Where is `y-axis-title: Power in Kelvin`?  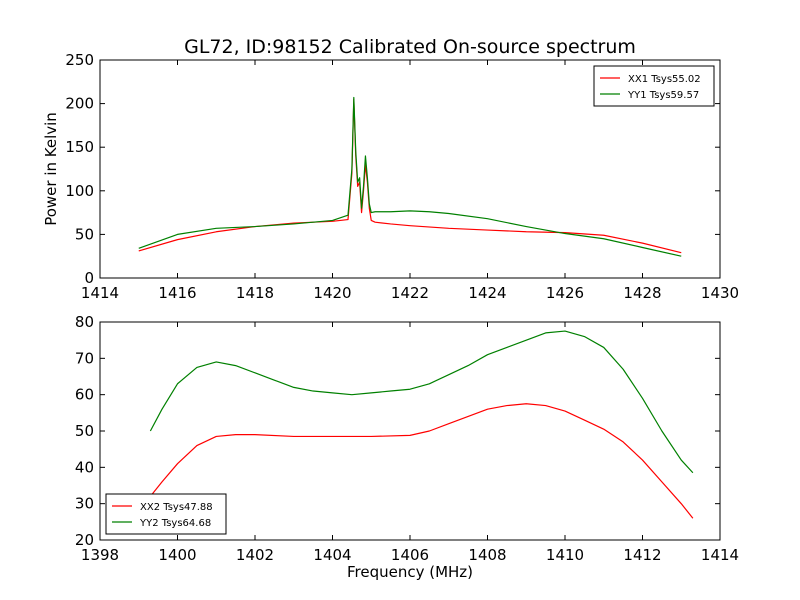
y-axis-title: Power in Kelvin is located at coordinates (51, 169).